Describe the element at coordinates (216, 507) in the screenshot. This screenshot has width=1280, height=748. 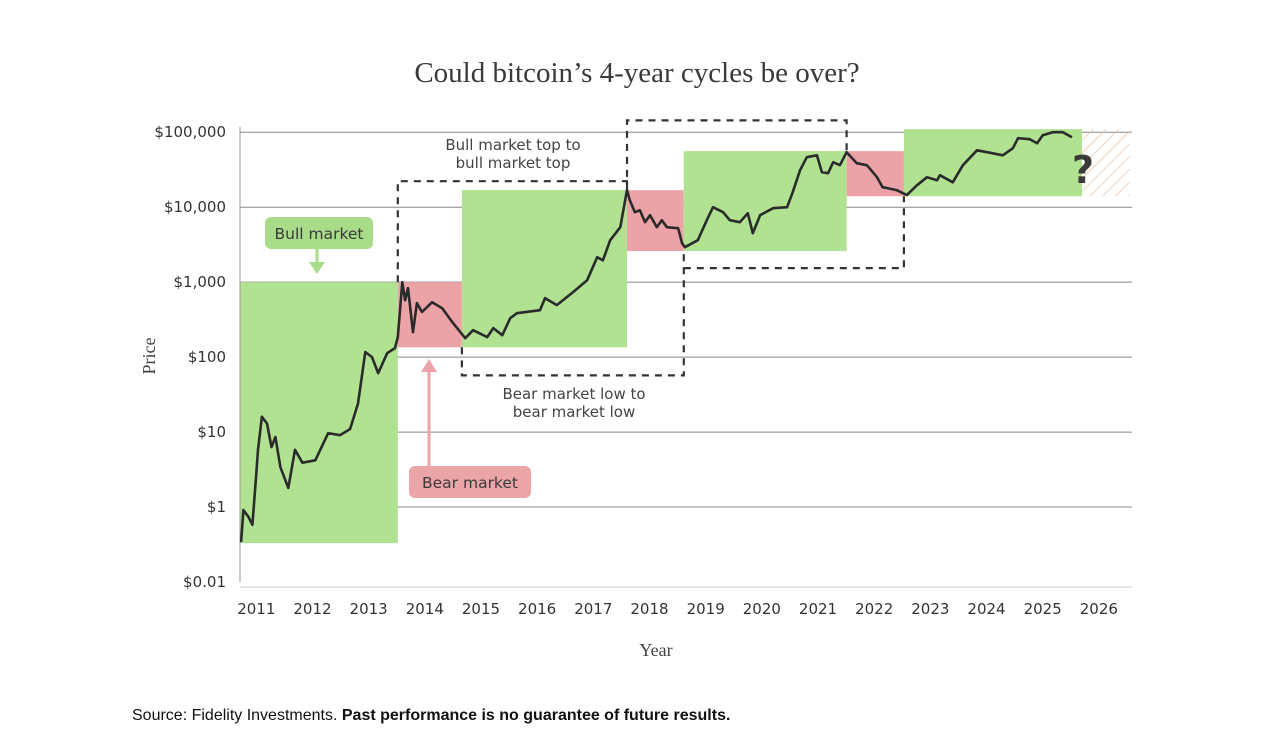
I see `y-tick-label: $1` at that location.